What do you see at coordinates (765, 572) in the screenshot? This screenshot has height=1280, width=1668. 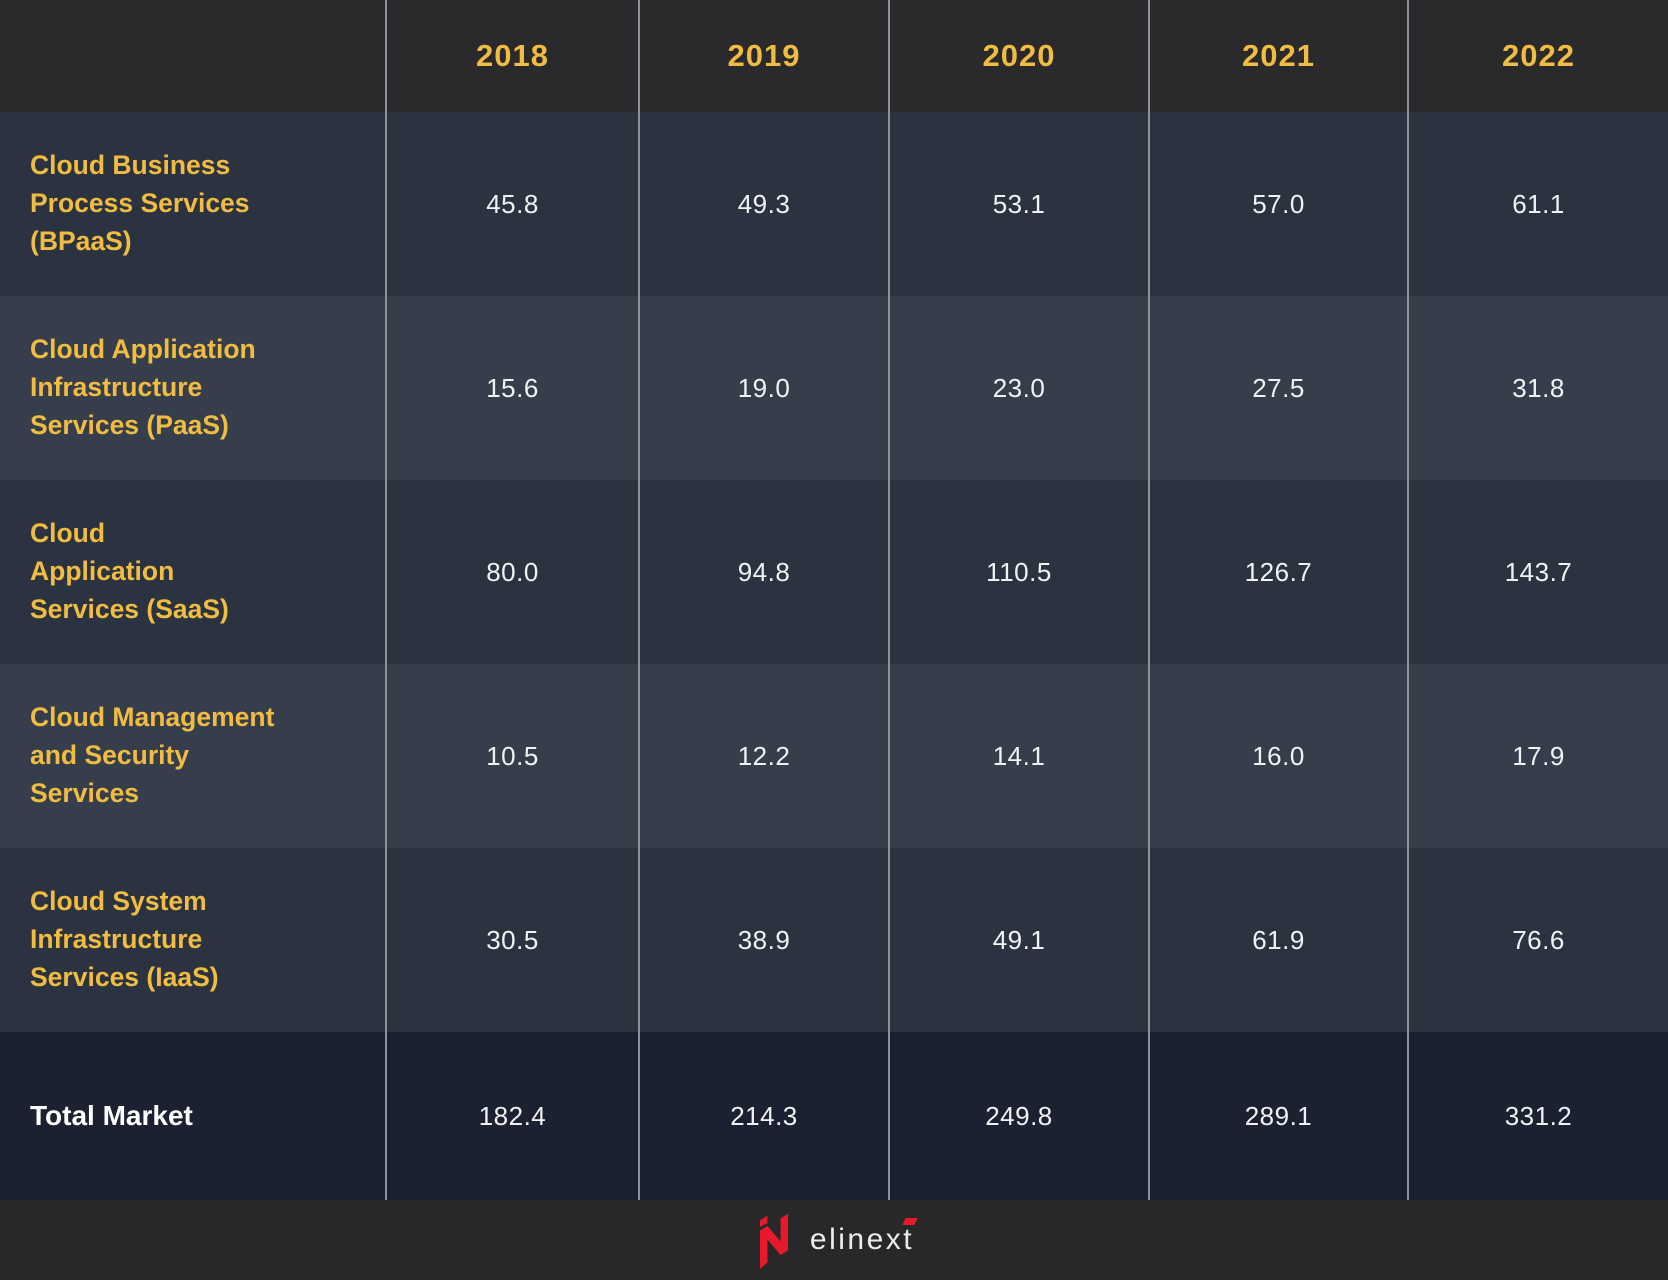 I see `value-cell: 94.8` at bounding box center [765, 572].